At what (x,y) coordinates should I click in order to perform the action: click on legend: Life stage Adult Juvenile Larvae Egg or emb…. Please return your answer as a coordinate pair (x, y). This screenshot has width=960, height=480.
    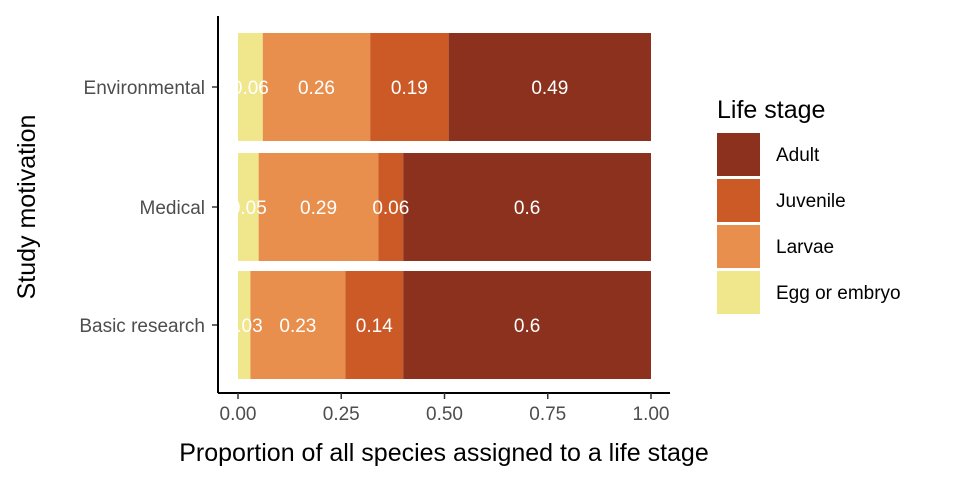
    Looking at the image, I should click on (809, 205).